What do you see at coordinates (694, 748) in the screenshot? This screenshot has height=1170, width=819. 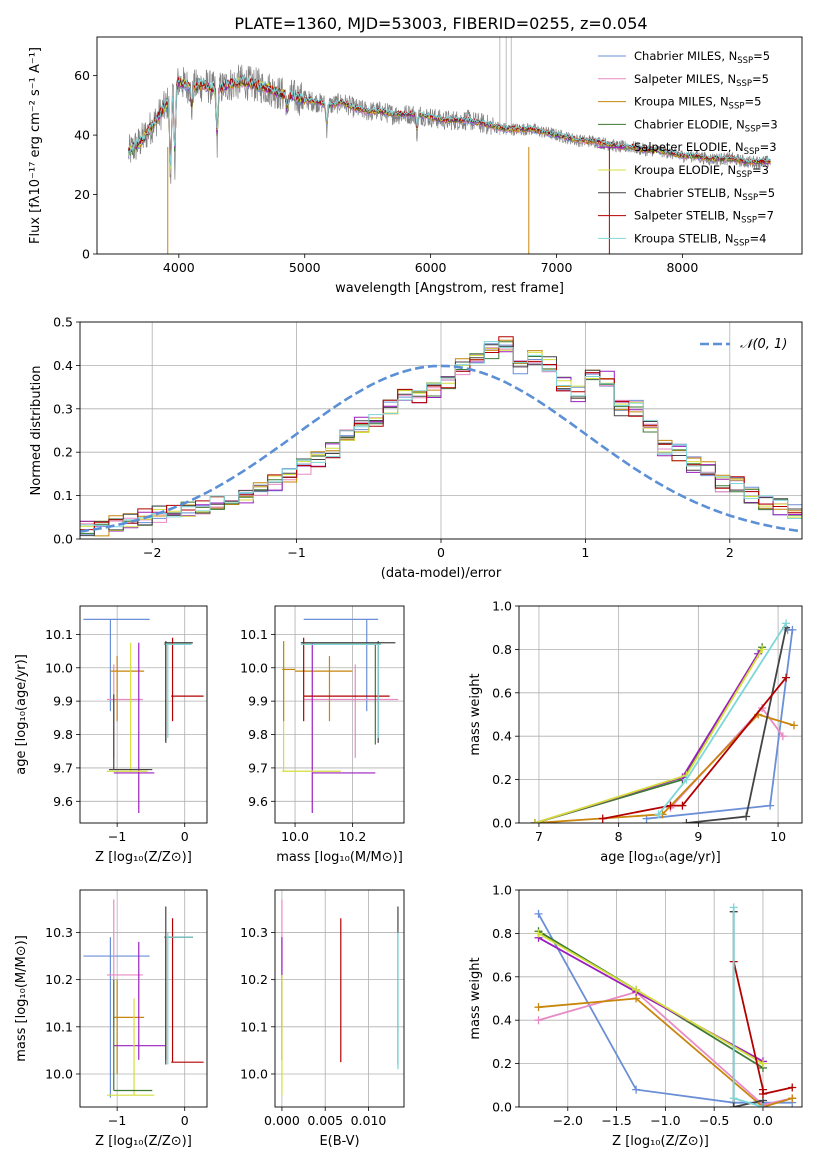 I see `weight-line-salpeter_stelib` at bounding box center [694, 748].